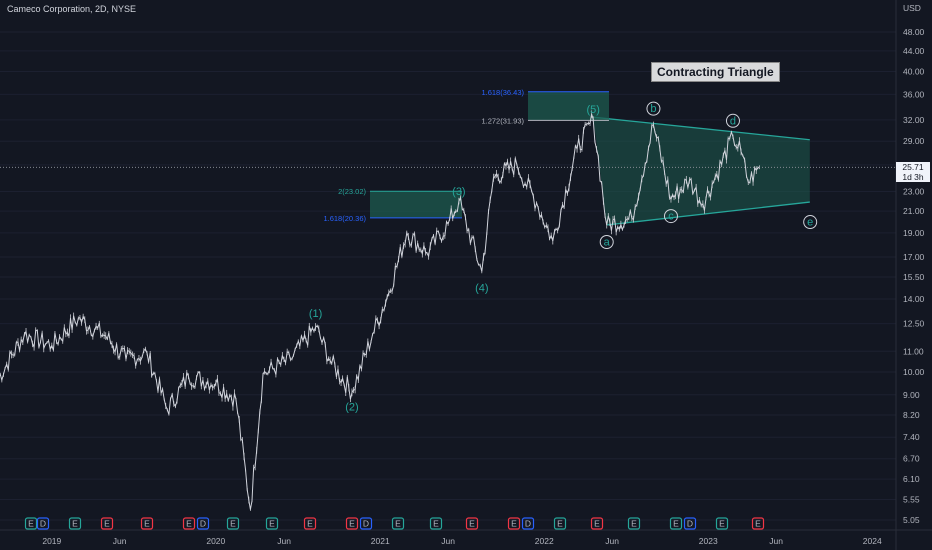 The image size is (932, 550). Describe the element at coordinates (914, 372) in the screenshot. I see `y-tick-label: 10.00` at that location.